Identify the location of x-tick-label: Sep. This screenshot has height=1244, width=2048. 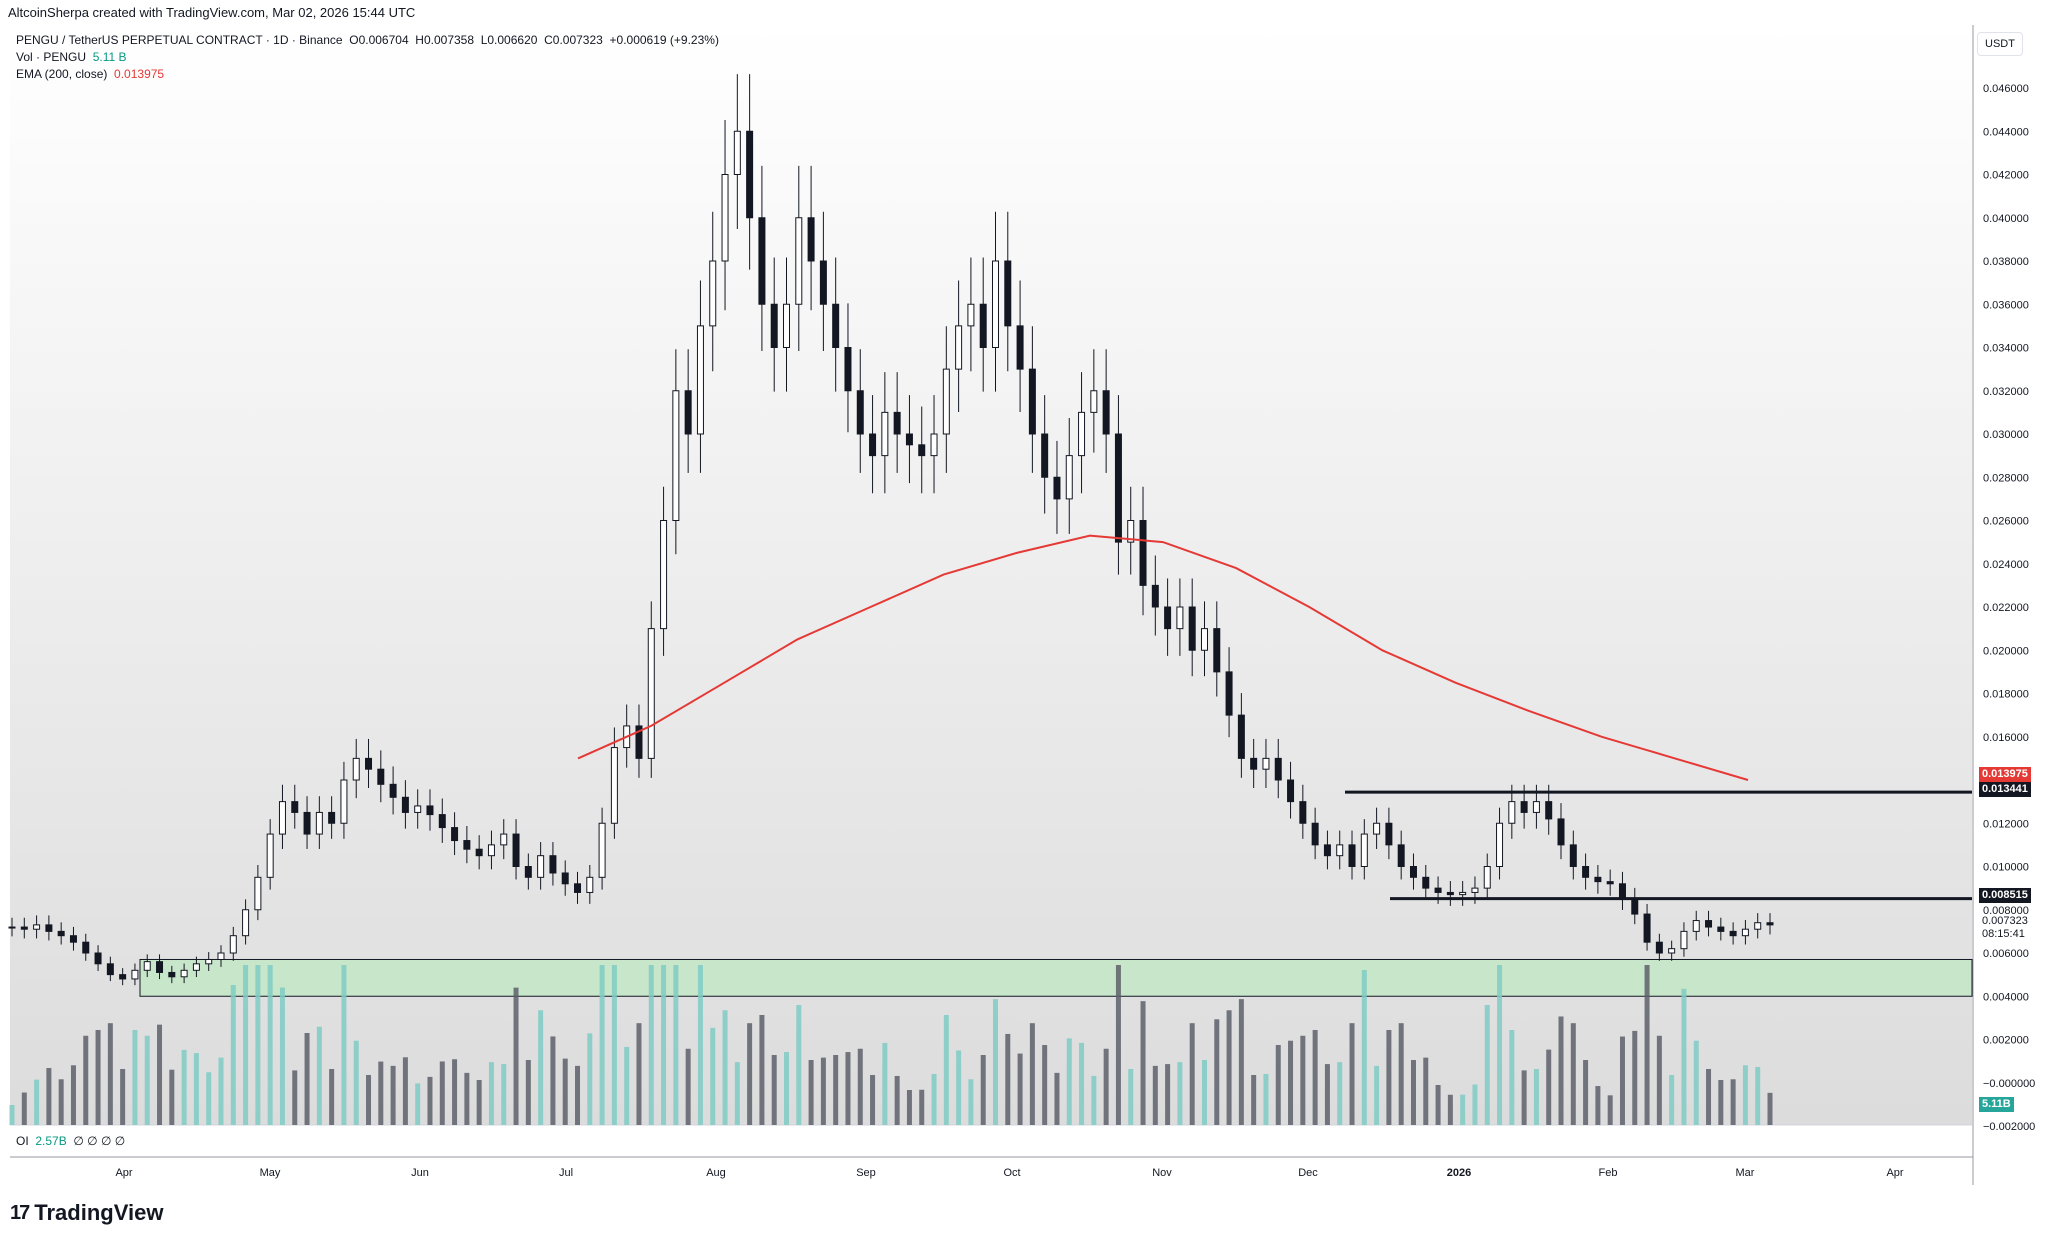
(866, 1173).